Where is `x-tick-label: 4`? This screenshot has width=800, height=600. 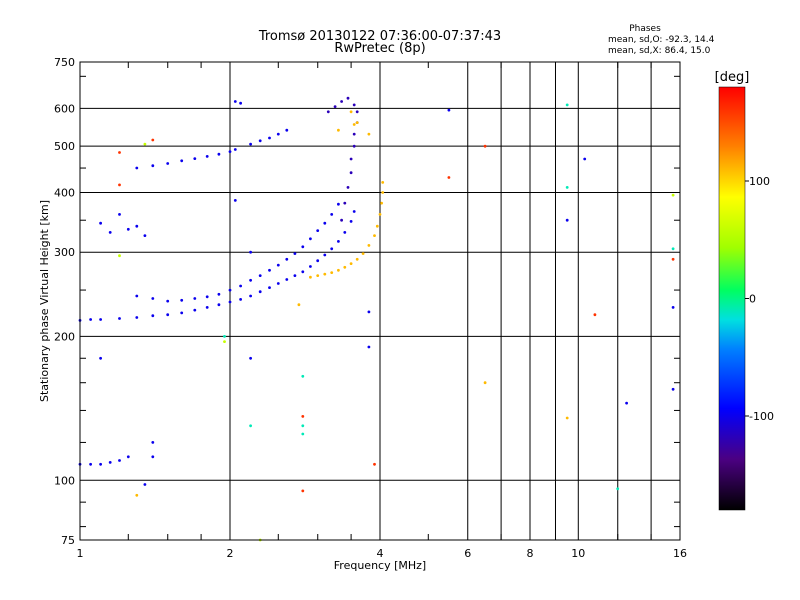
x-tick-label: 4 is located at coordinates (380, 553).